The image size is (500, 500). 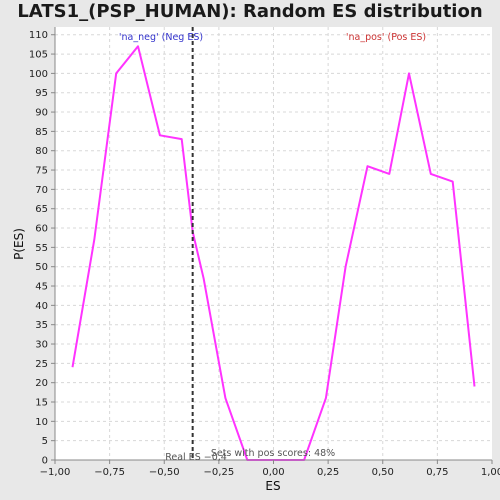 What do you see at coordinates (41, 364) in the screenshot?
I see `y-tick-label: 25` at bounding box center [41, 364].